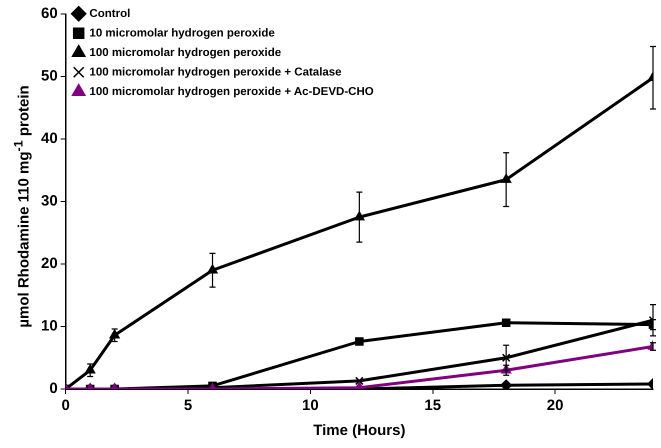 This screenshot has height=448, width=661. I want to click on x-axis-title: Time (Hours), so click(359, 431).